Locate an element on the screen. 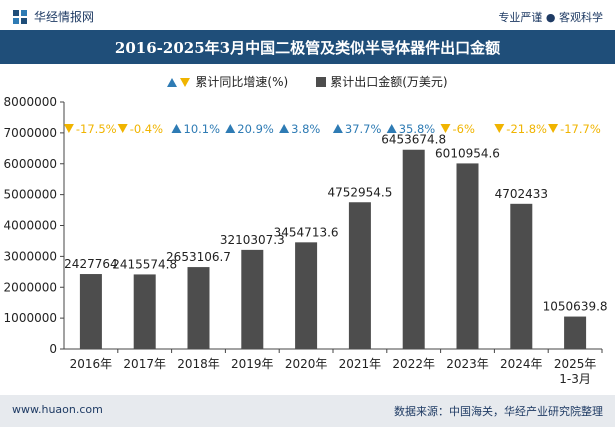 The width and height of the screenshot is (615, 427). growth-label: -6% is located at coordinates (464, 129).